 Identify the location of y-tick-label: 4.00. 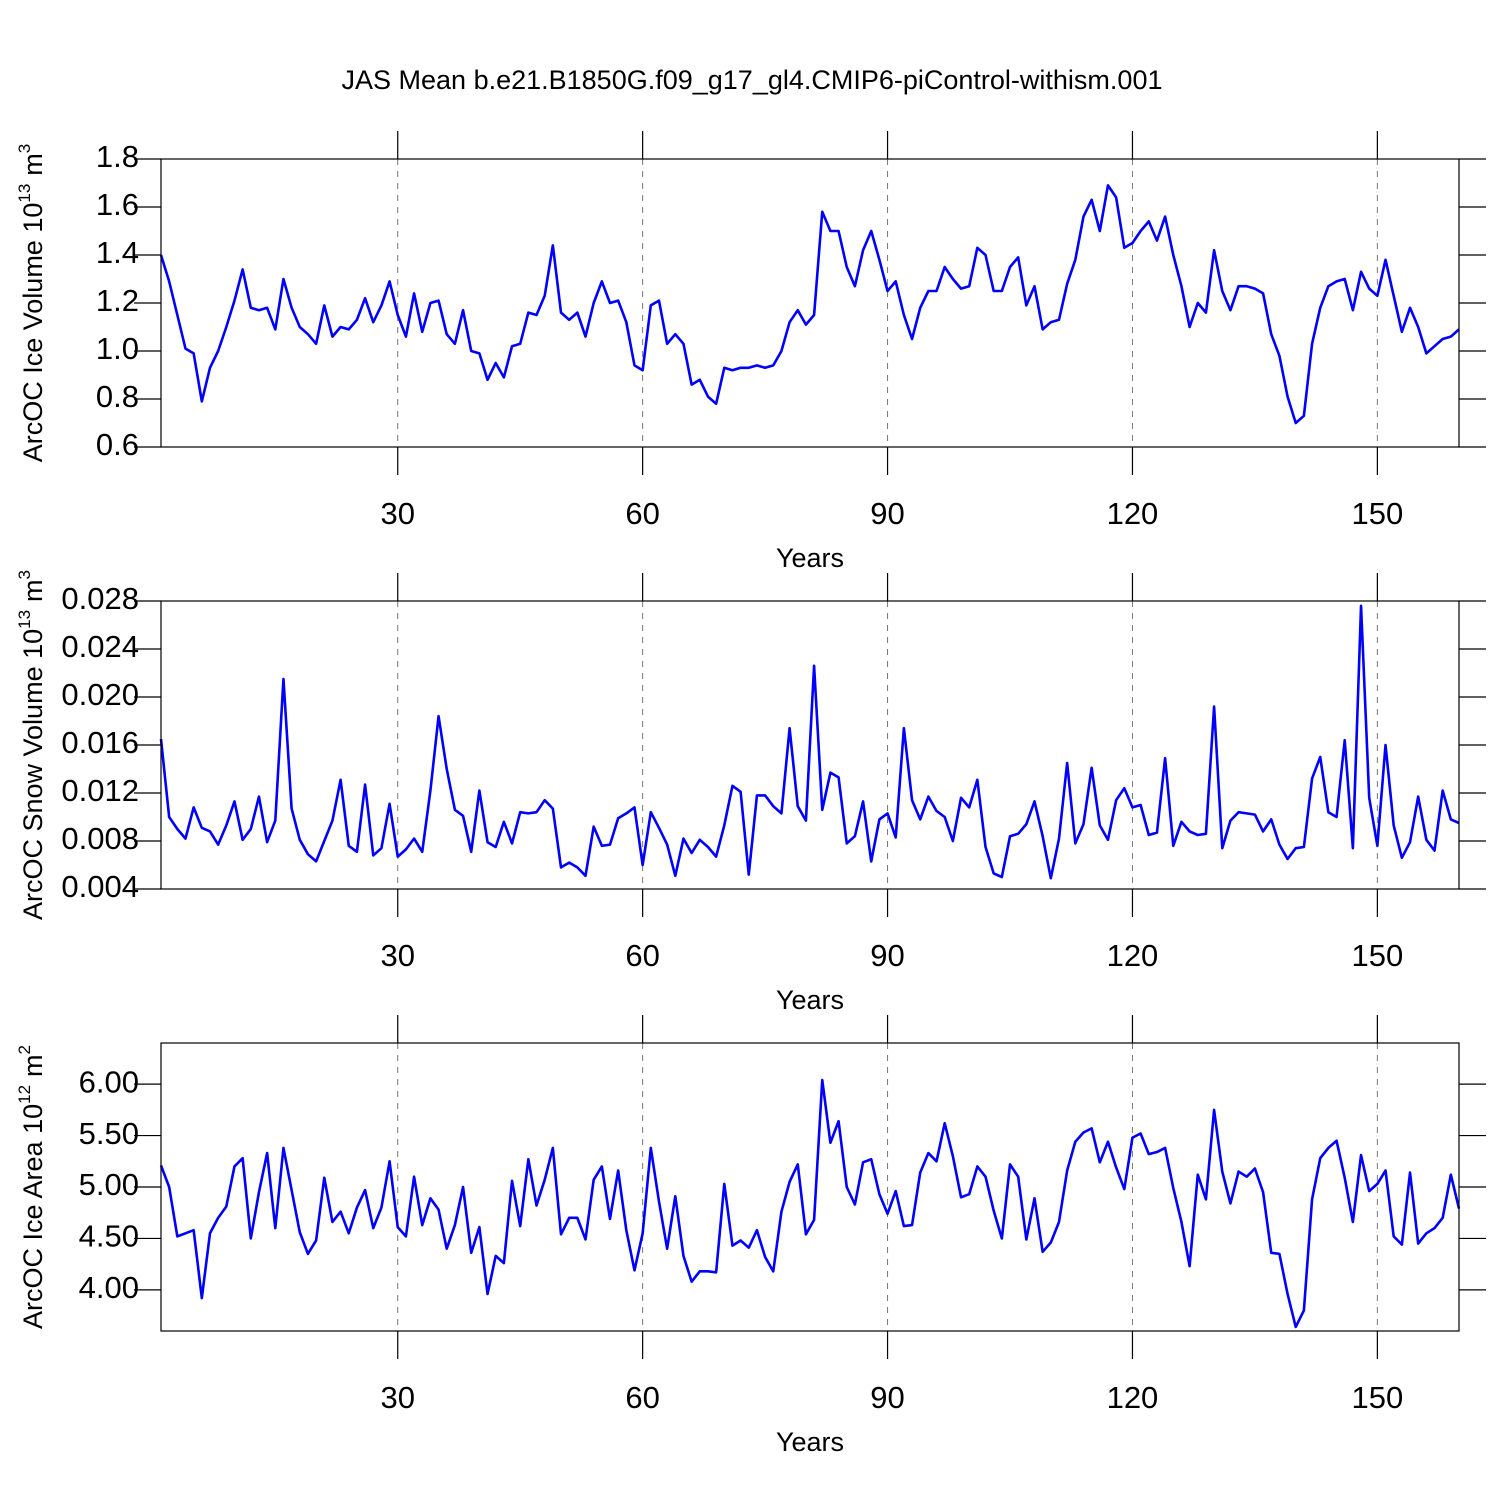
(109, 1287).